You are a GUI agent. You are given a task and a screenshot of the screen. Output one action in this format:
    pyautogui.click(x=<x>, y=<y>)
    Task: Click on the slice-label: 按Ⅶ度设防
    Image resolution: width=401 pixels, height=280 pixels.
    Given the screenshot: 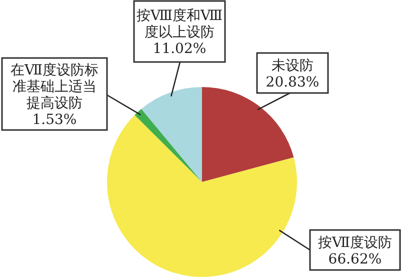 What is the action you would take?
    pyautogui.click(x=355, y=242)
    